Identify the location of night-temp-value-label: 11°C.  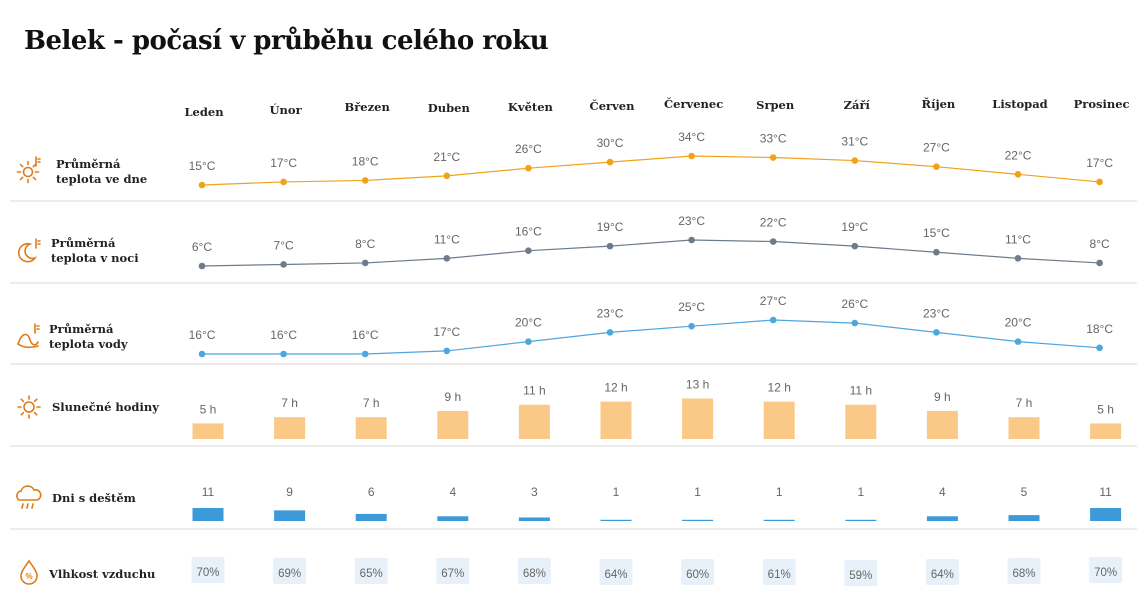
(447, 239).